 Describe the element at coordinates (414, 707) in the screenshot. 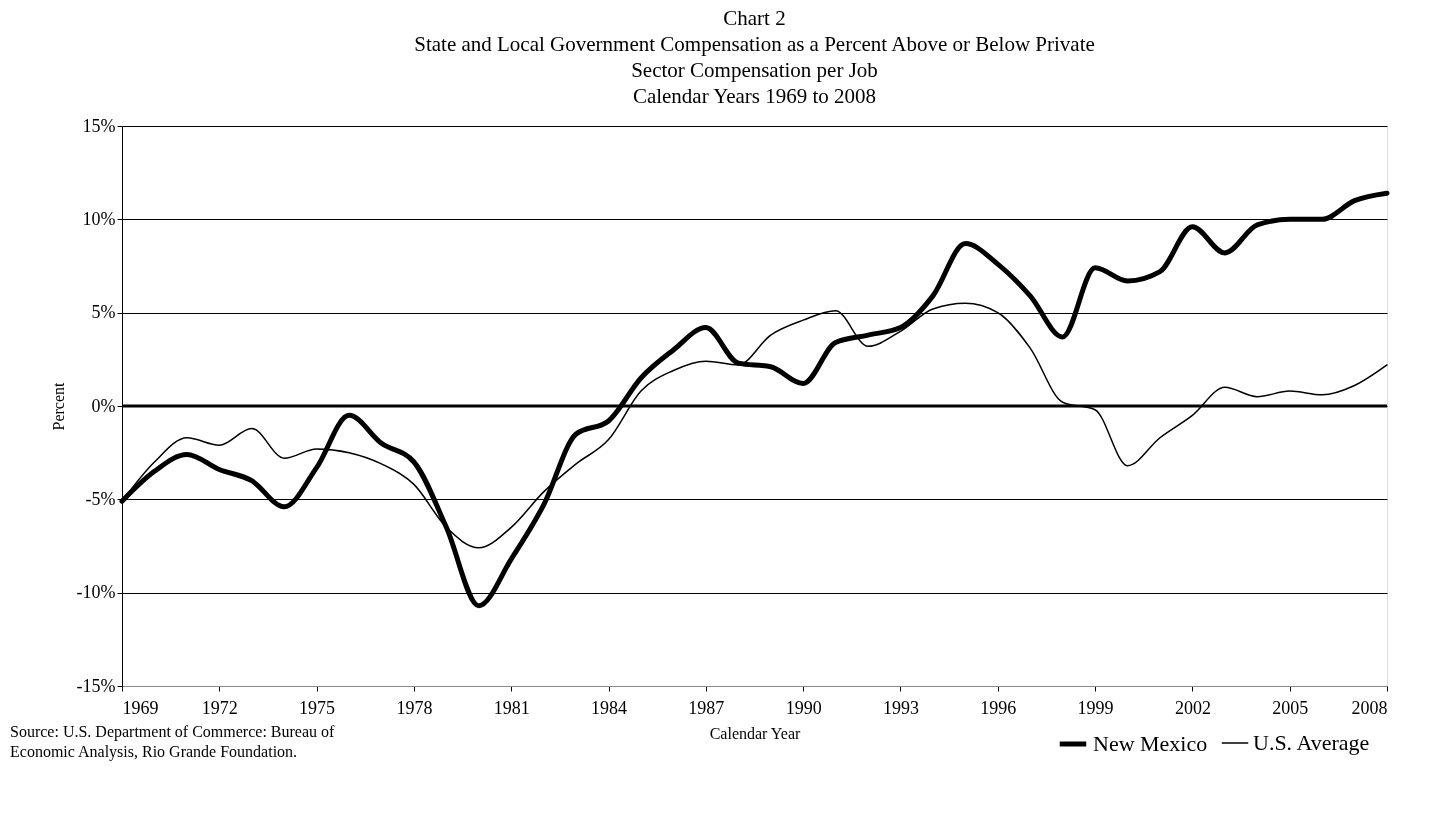

I see `x-tick-label: 1978` at that location.